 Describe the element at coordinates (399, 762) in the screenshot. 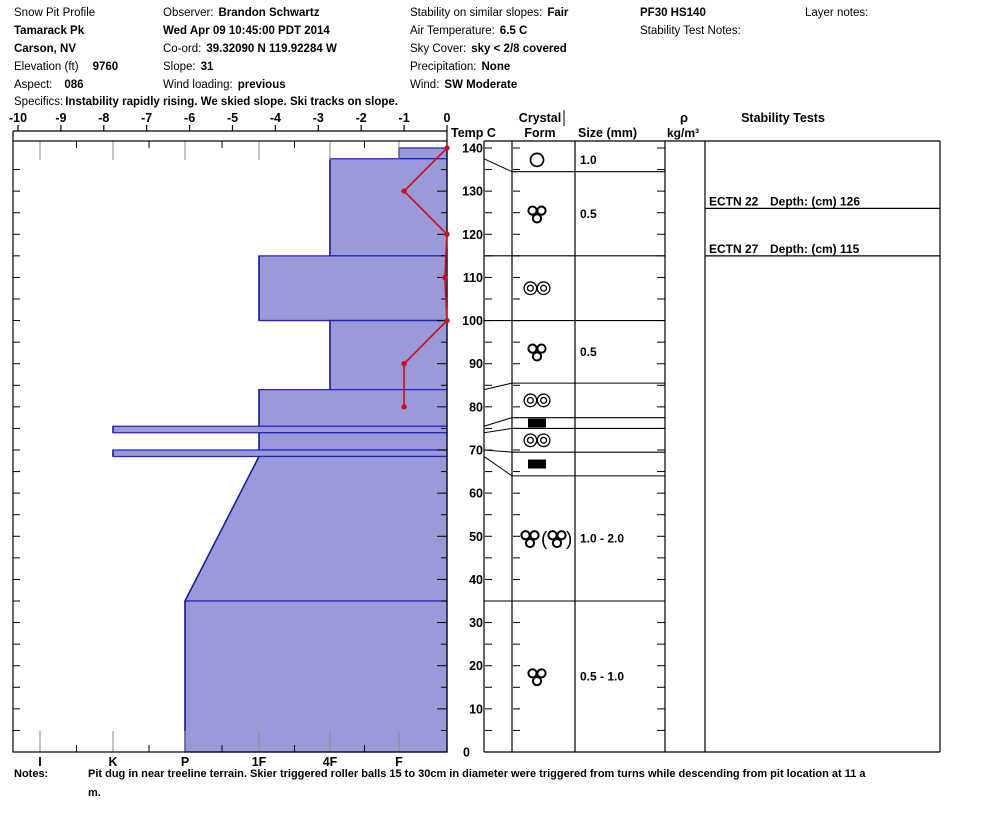

I see `hardness-label: F` at that location.